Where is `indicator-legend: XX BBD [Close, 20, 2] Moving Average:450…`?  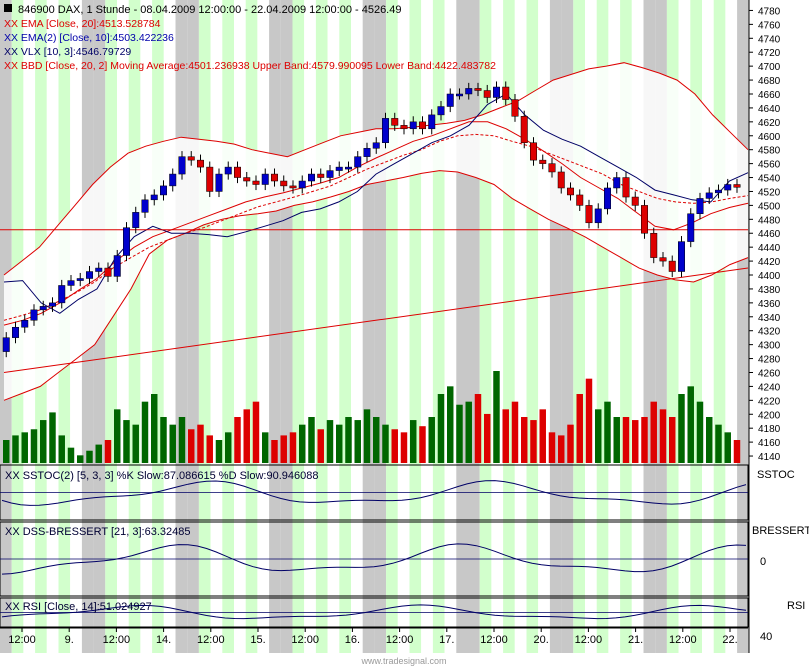
indicator-legend: XX BBD [Close, 20, 2] Moving Average:450… is located at coordinates (250, 66).